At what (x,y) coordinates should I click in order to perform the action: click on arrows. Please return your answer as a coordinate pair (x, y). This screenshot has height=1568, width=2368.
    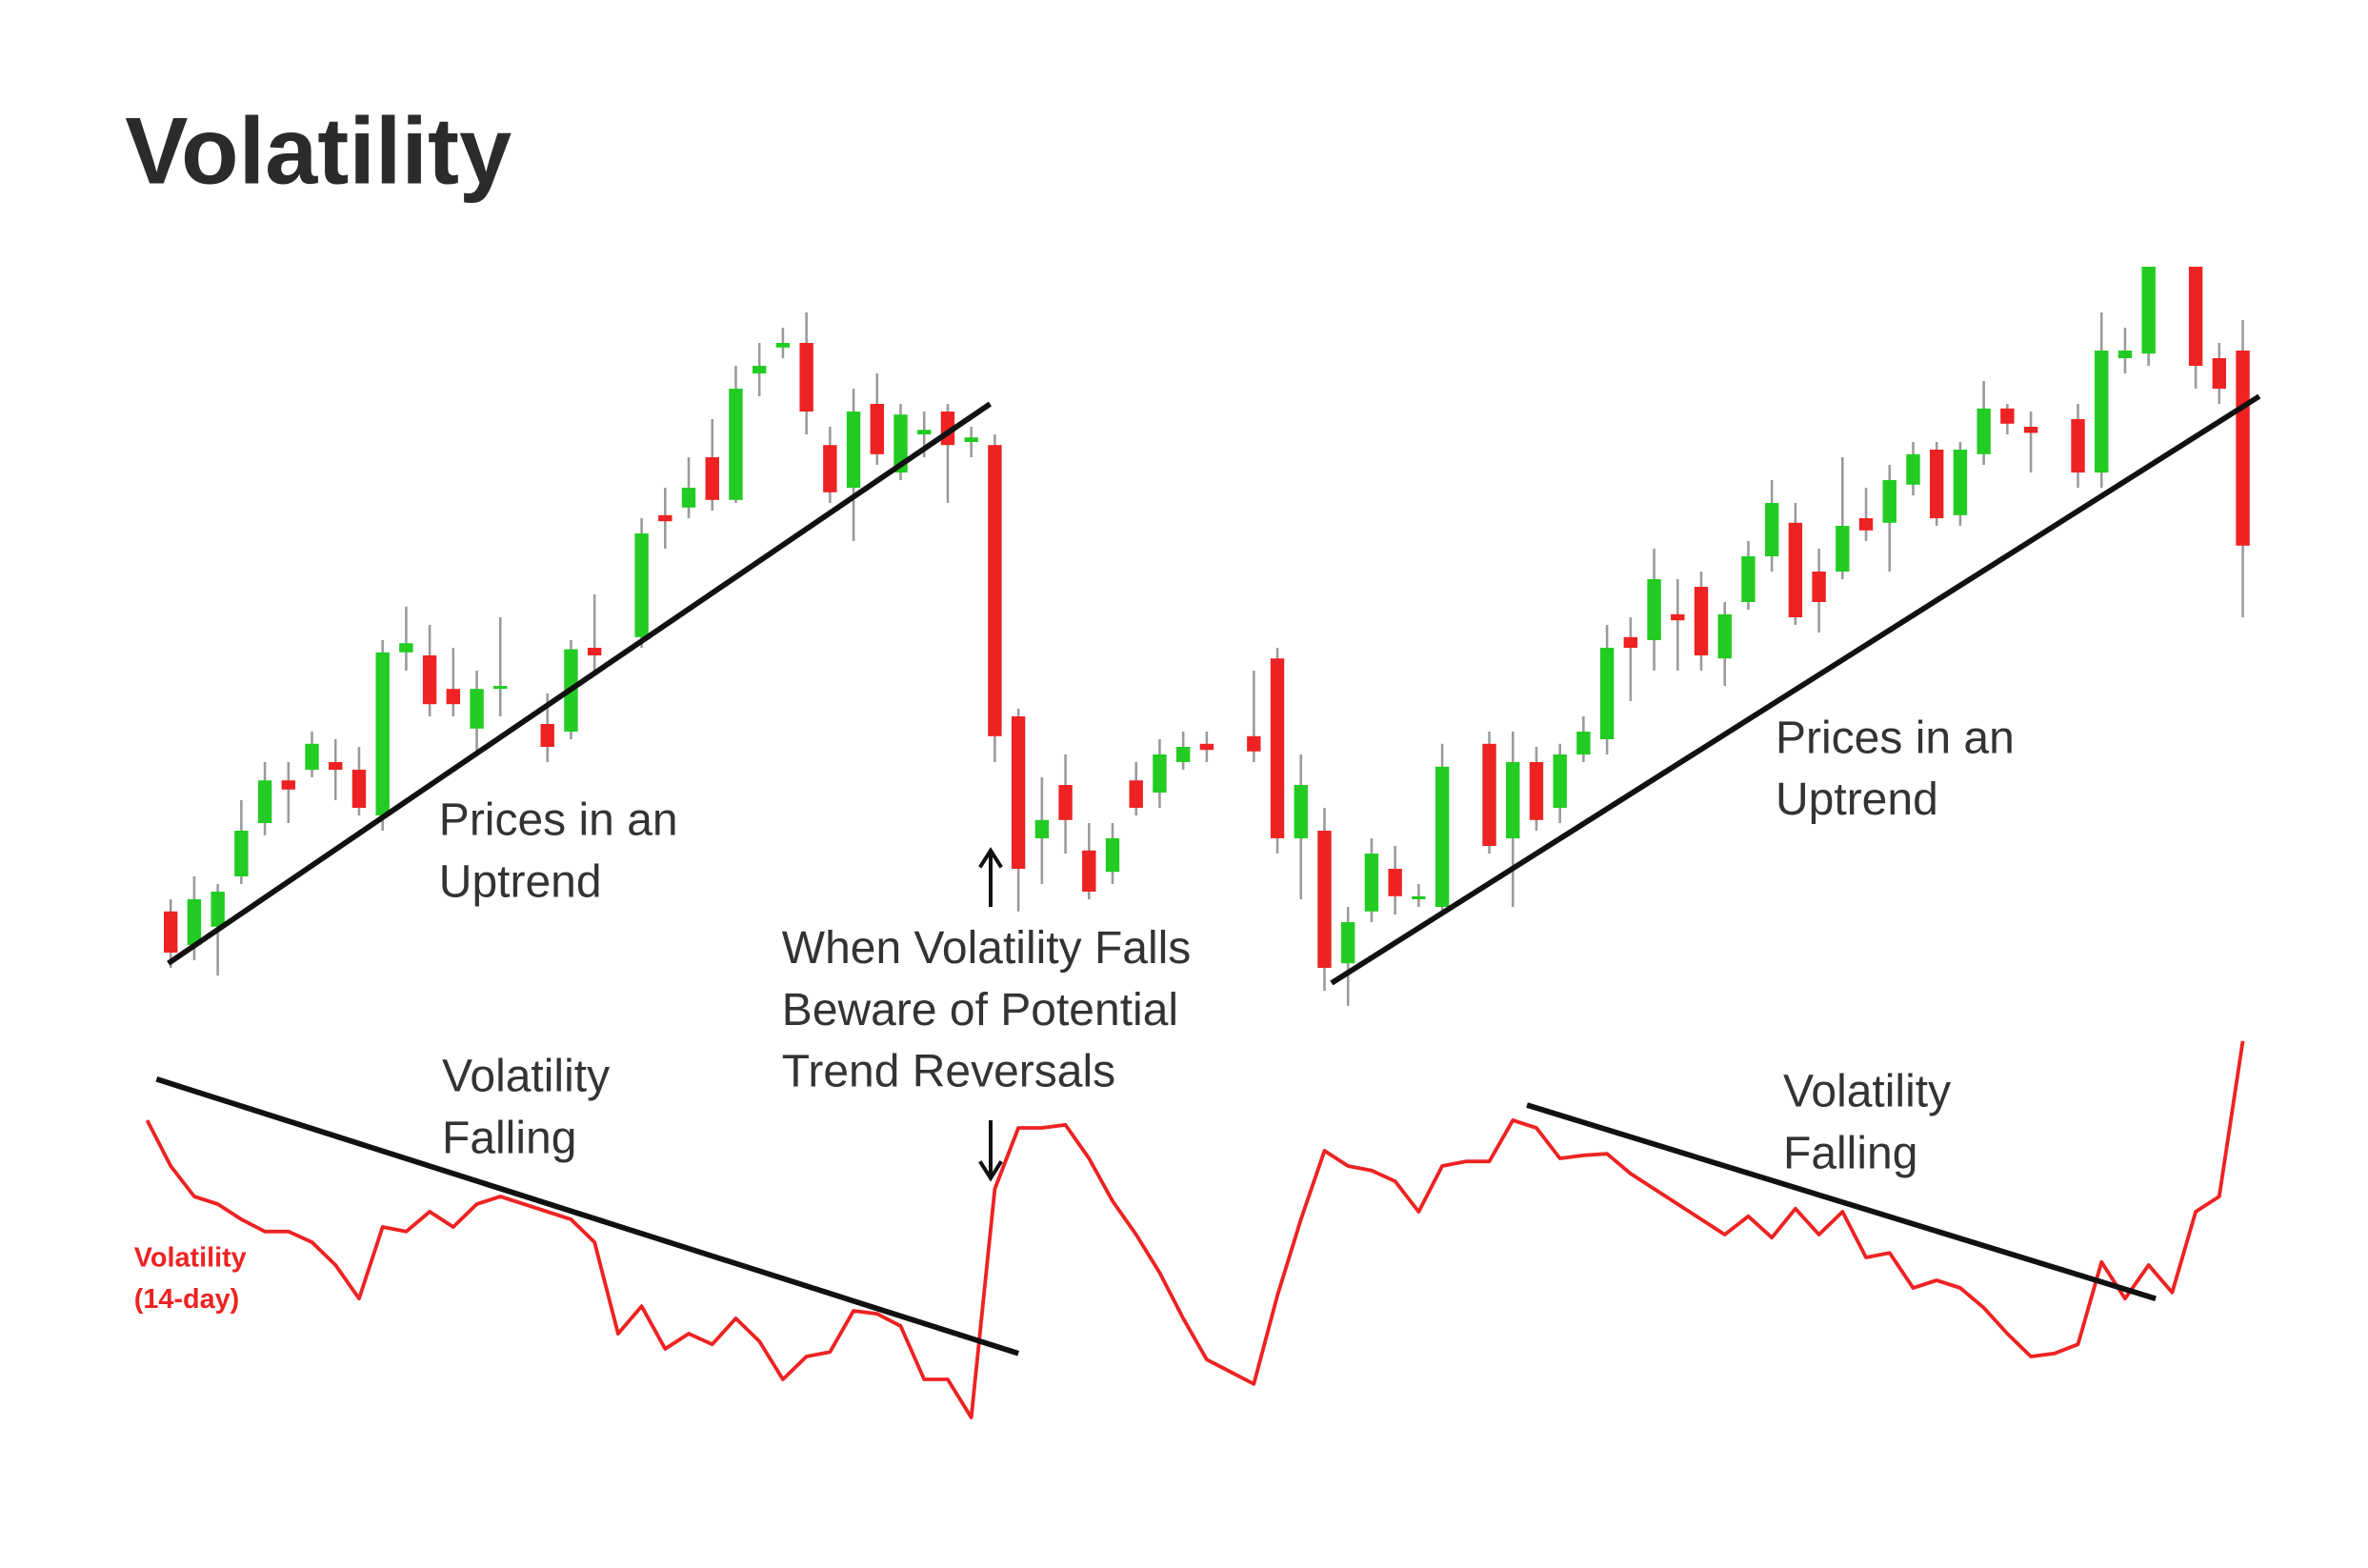
    Looking at the image, I should click on (991, 1014).